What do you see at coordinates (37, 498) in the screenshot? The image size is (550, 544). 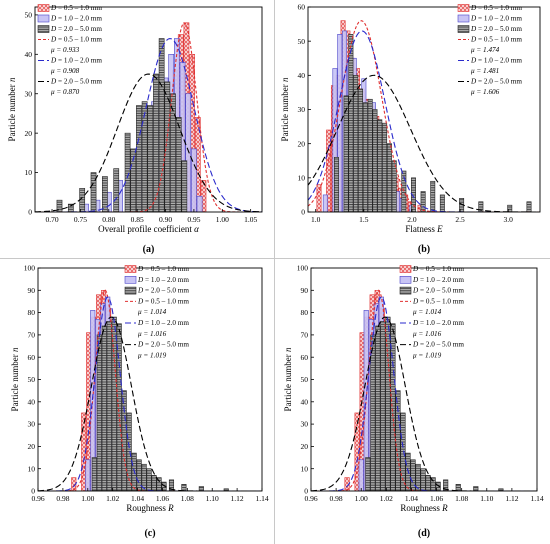 I see `x-tick-label: 0.96` at bounding box center [37, 498].